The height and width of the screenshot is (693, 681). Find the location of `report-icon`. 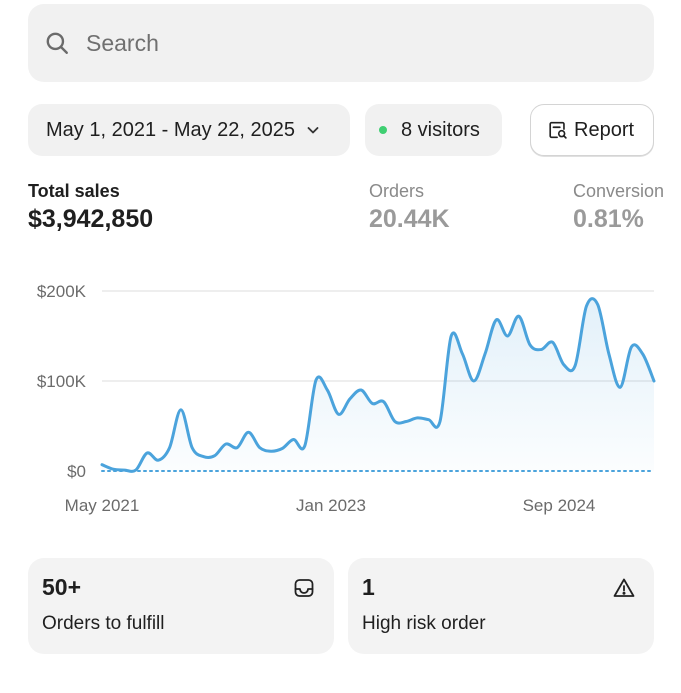

report-icon is located at coordinates (558, 130).